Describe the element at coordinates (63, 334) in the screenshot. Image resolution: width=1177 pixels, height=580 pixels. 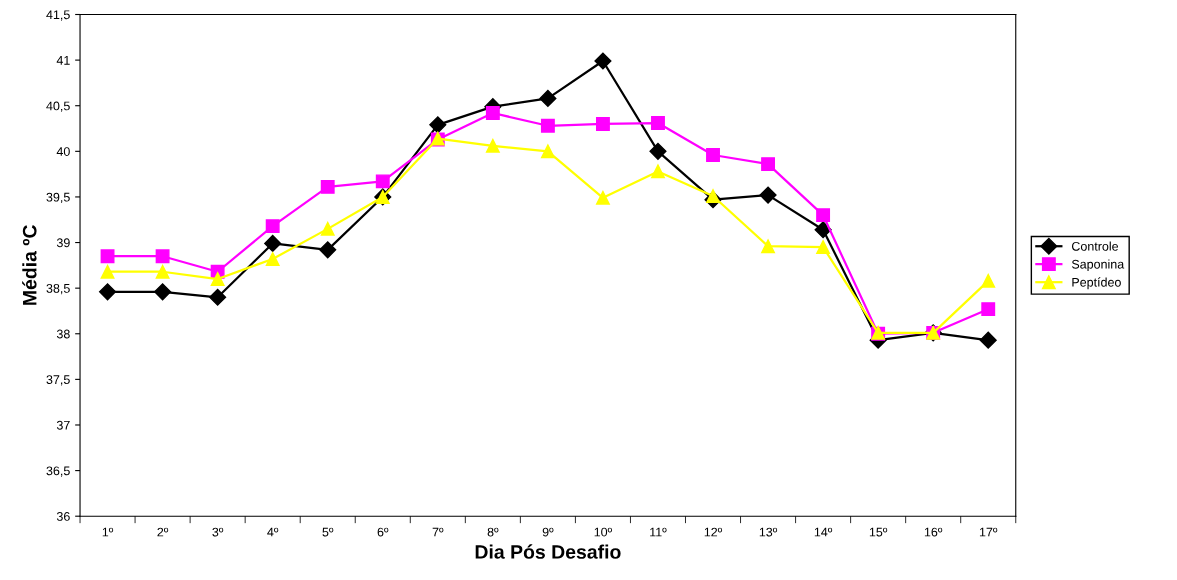
I see `y-tick-label: 38` at that location.